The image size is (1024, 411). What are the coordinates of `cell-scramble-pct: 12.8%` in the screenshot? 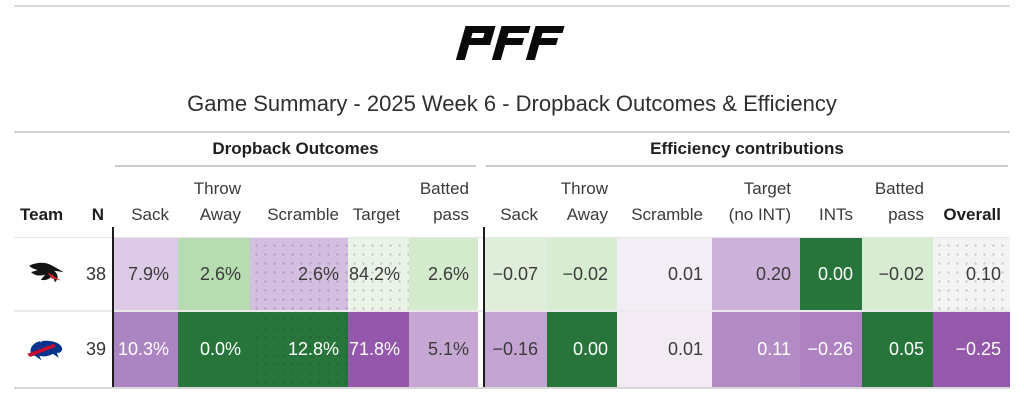 It's located at (299, 349).